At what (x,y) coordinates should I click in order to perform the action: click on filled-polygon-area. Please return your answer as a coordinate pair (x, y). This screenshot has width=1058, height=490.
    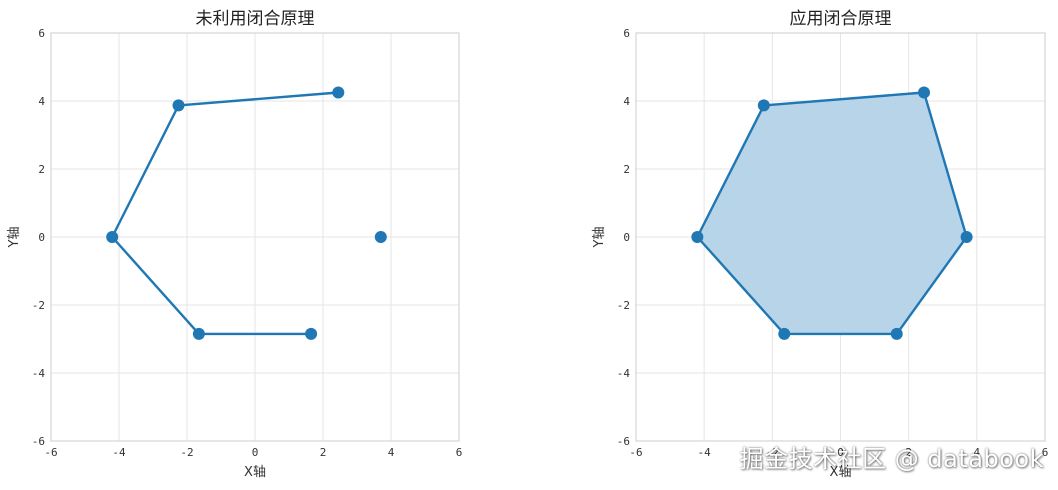
    Looking at the image, I should click on (832, 213).